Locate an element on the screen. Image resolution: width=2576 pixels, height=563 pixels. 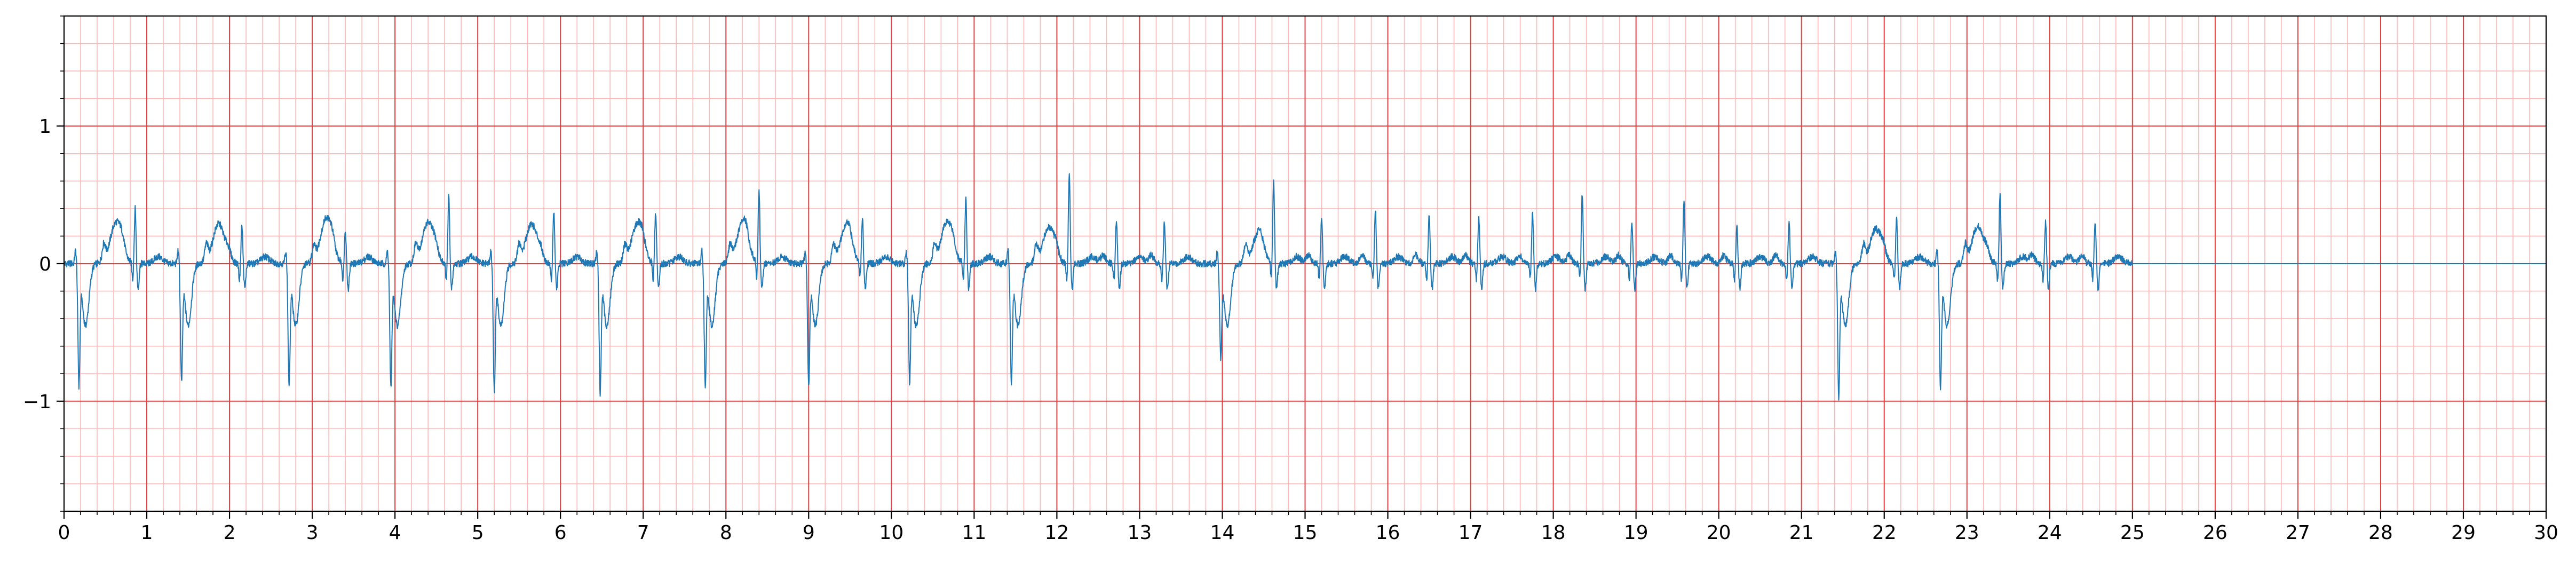
x-tick-label: 11 is located at coordinates (974, 533).